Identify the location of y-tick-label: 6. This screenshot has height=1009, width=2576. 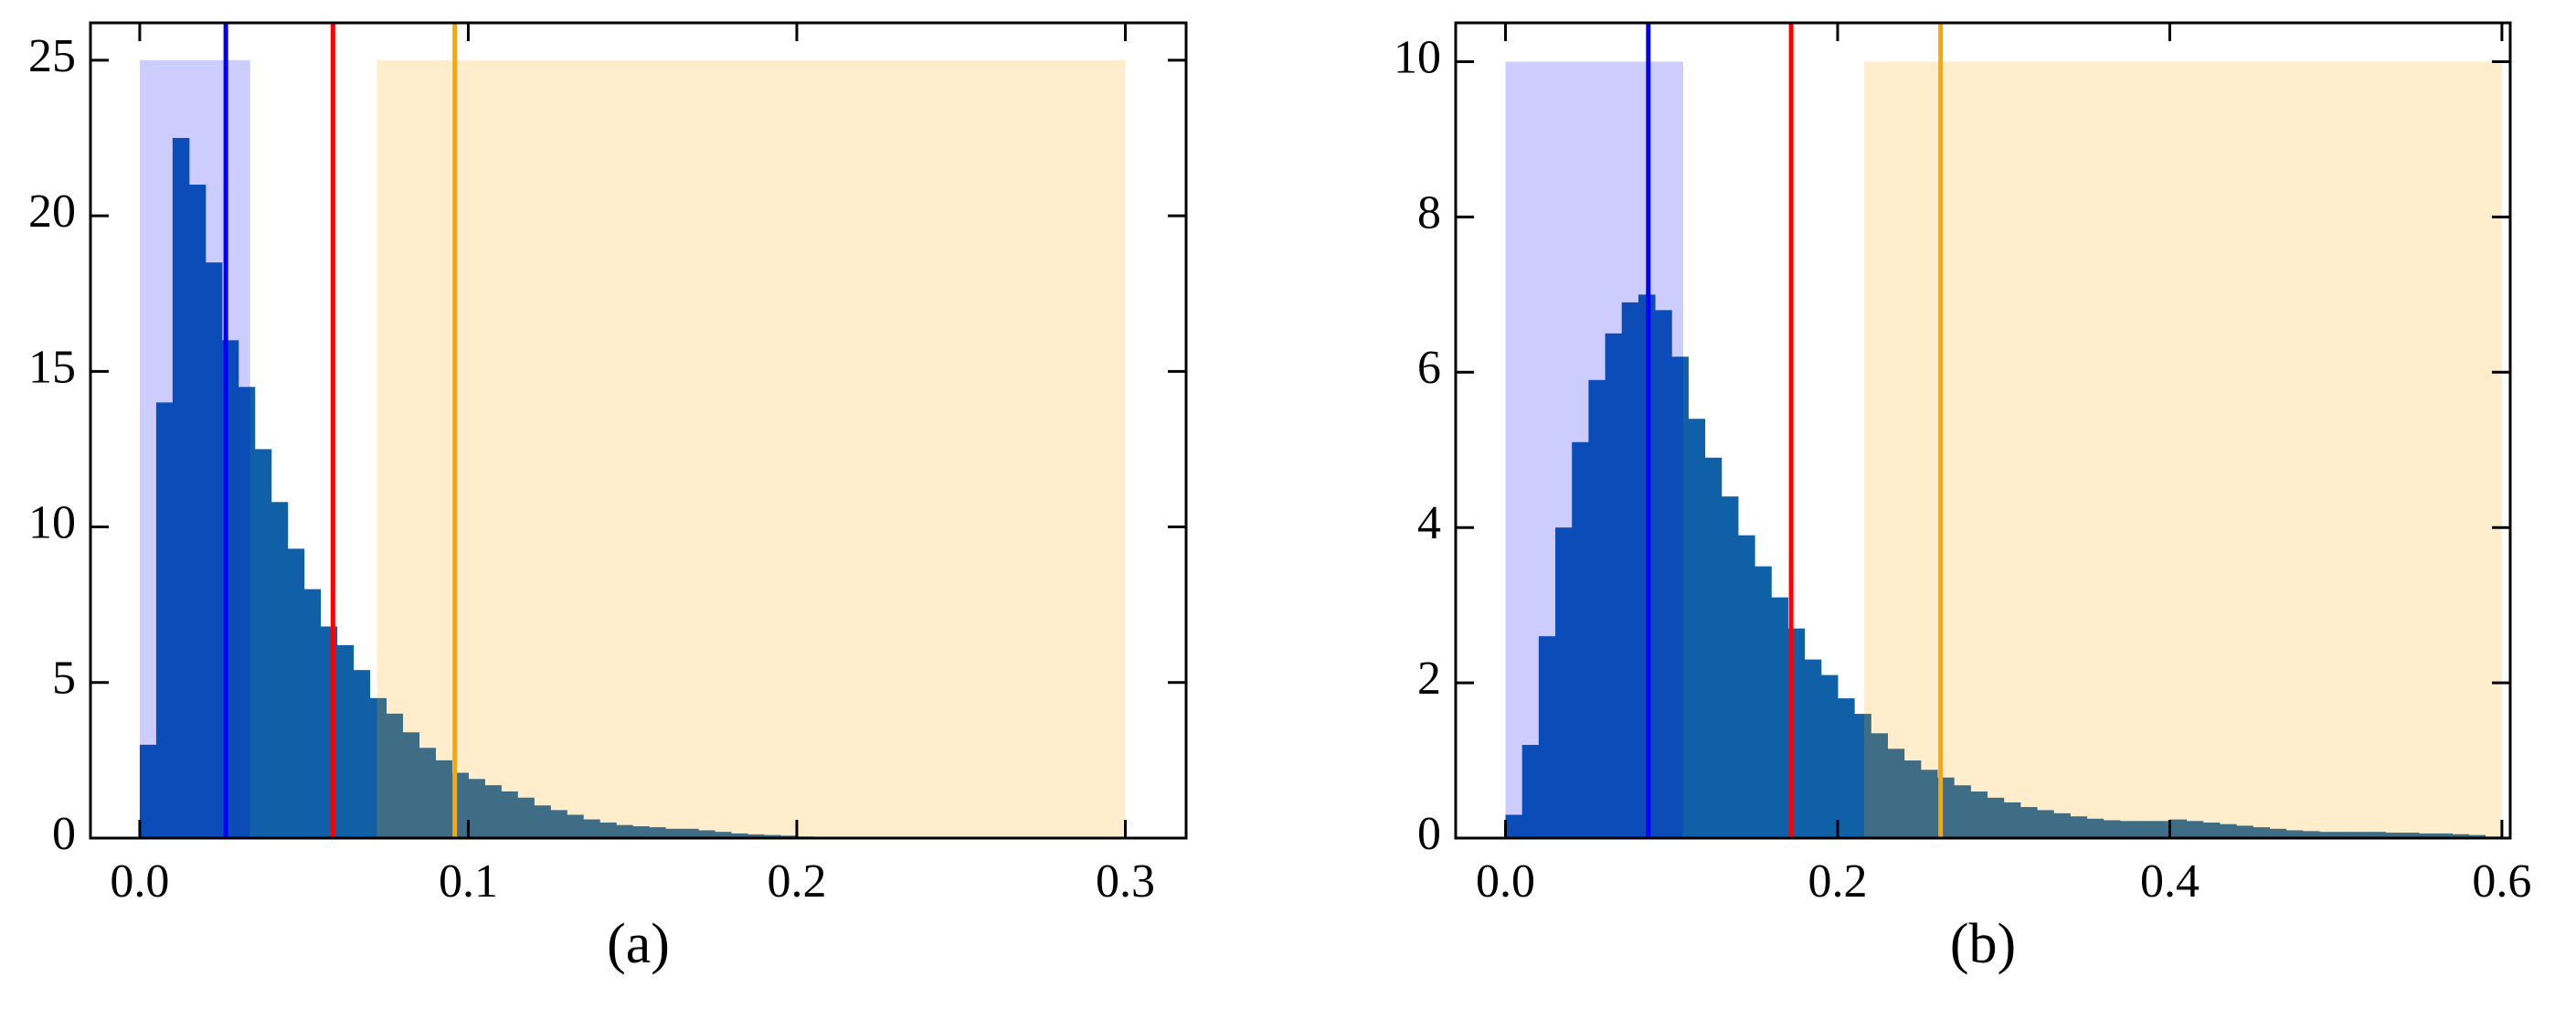
(1429, 368).